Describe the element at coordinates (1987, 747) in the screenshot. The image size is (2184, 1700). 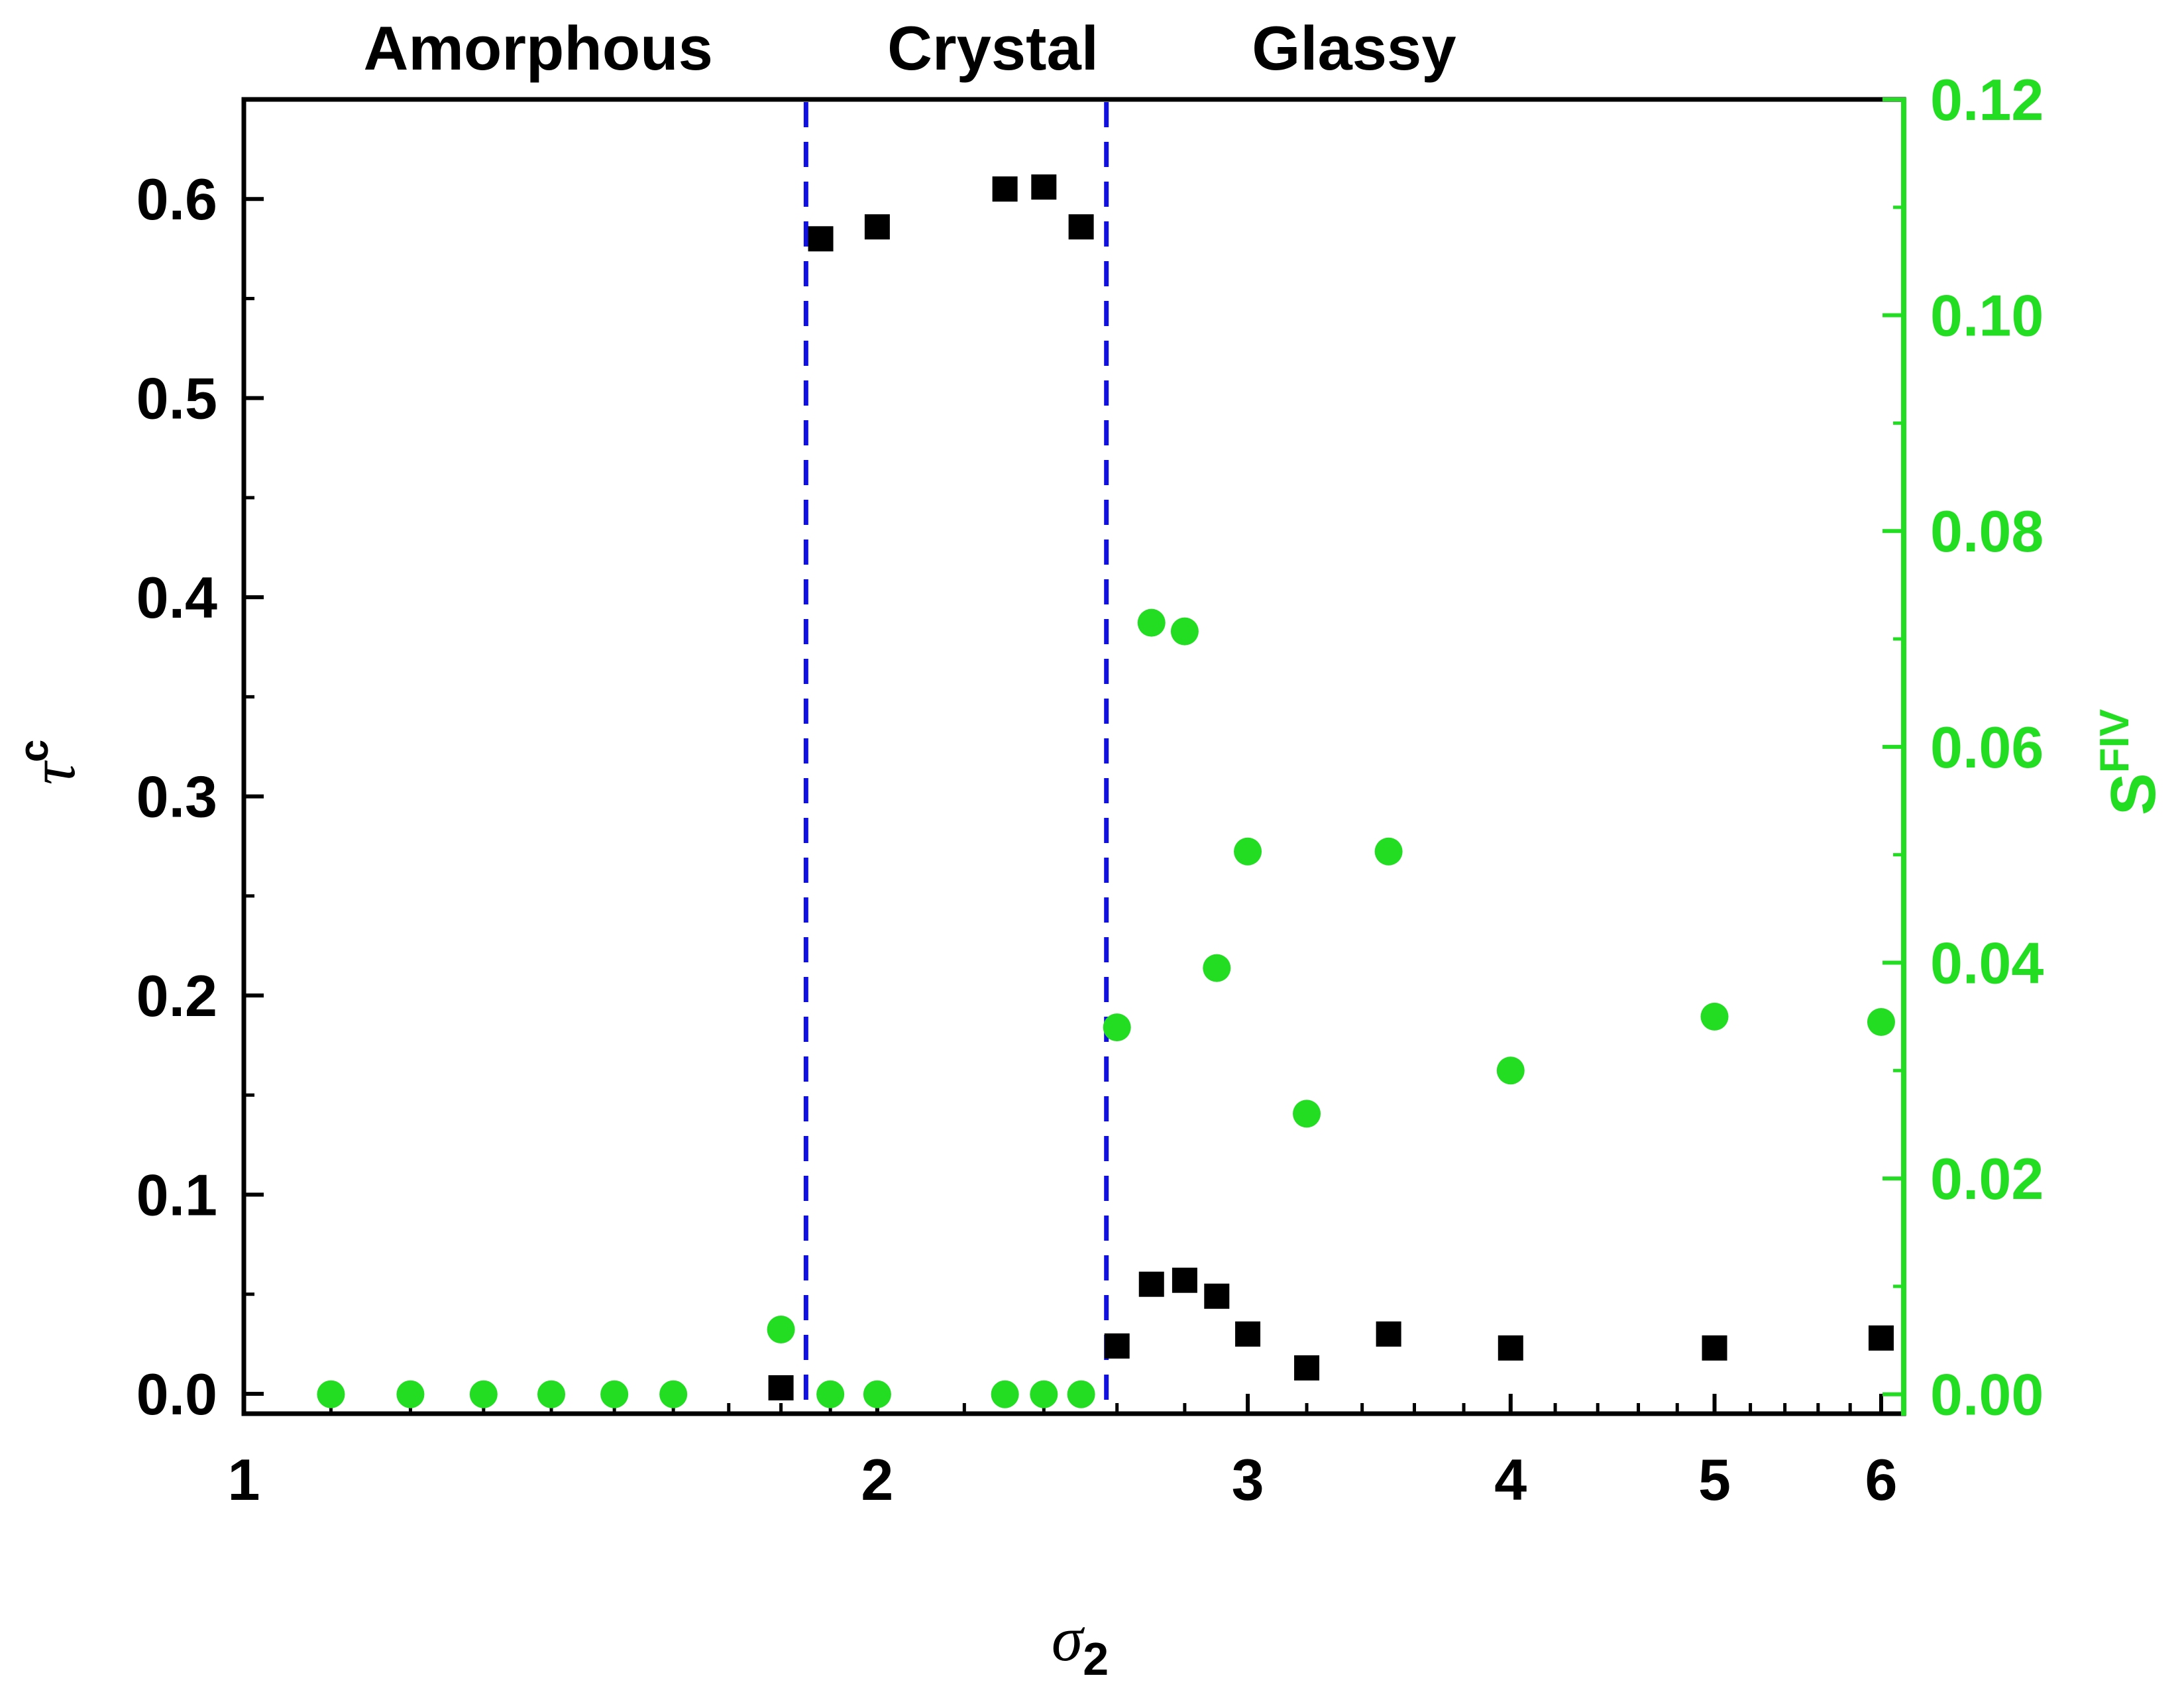
I see `y-right-tick-label: 0.06` at that location.